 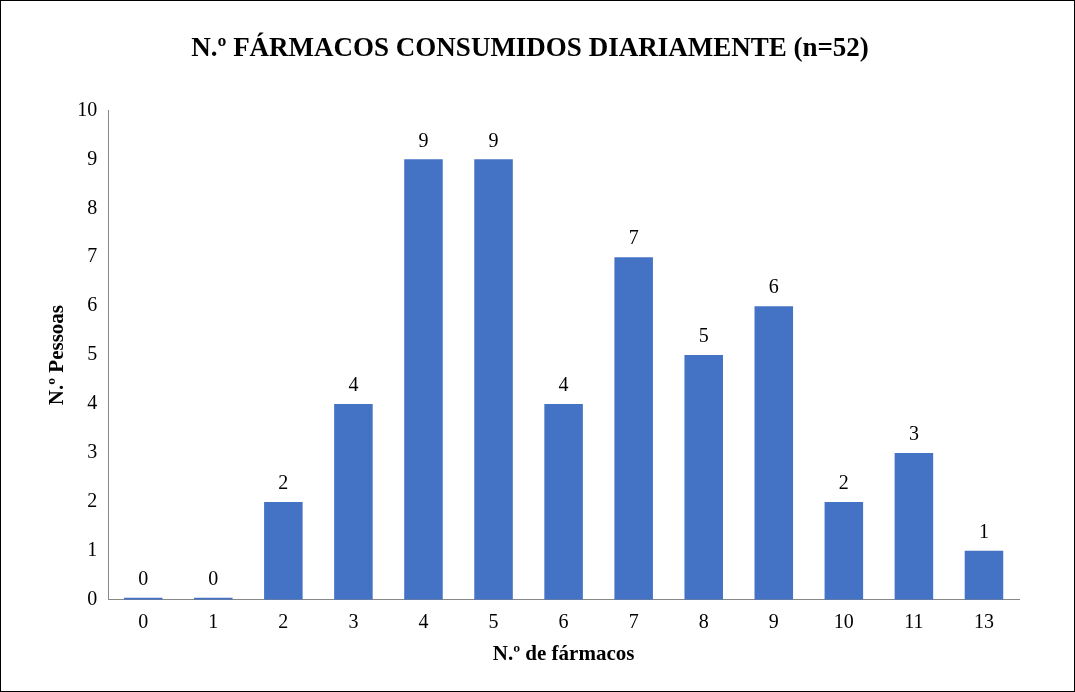 What do you see at coordinates (213, 621) in the screenshot?
I see `x-tick-label: 1` at bounding box center [213, 621].